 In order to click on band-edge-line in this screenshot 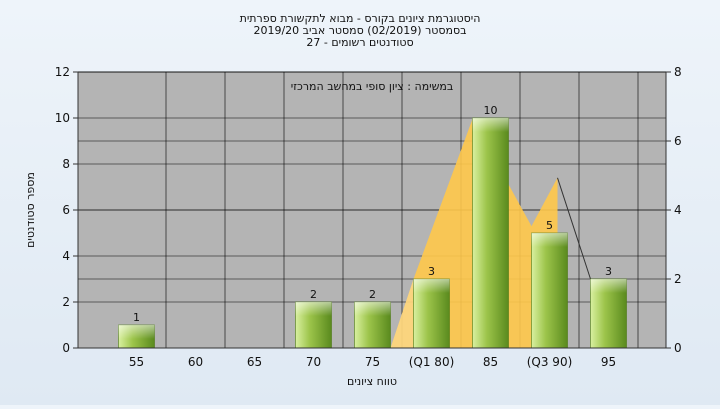, I will do `click(574, 228)`.